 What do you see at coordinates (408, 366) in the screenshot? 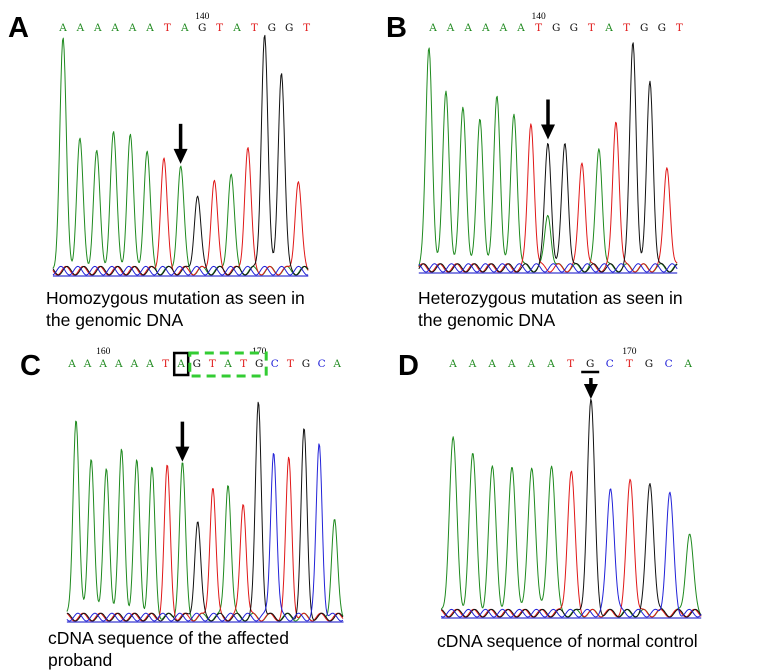
I see `panel-label-d: D` at bounding box center [408, 366].